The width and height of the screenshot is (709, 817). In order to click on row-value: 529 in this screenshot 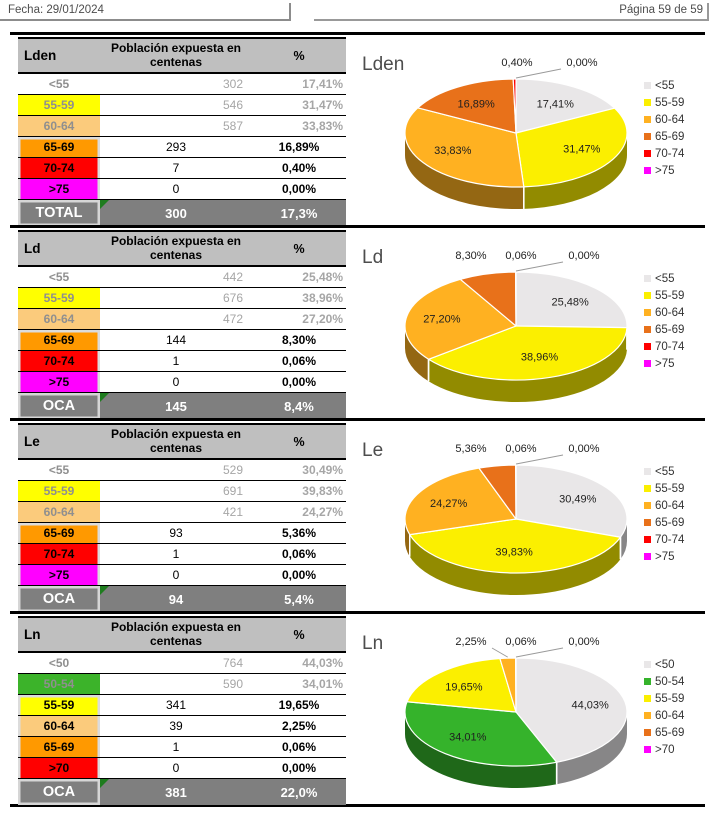, I will do `click(176, 470)`.